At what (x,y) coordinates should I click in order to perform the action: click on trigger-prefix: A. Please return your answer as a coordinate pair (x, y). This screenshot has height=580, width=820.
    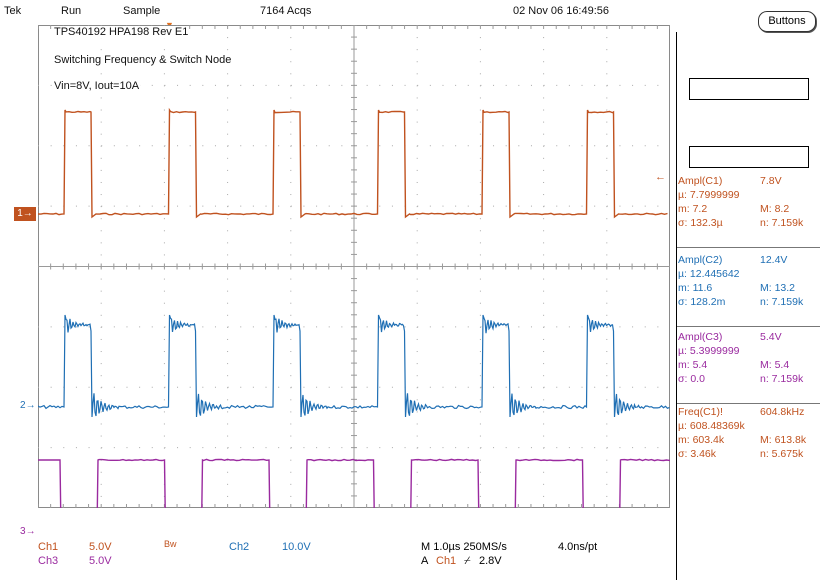
    Looking at the image, I should click on (425, 561).